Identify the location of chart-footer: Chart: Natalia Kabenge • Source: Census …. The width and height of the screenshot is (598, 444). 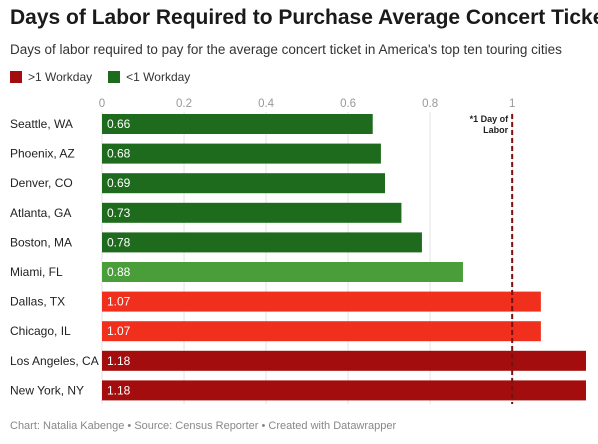
(203, 426).